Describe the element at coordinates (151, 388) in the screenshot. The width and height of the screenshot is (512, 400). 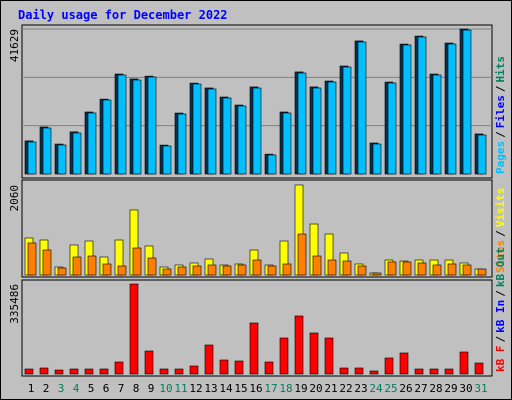
I see `x-tick-label: 9` at that location.